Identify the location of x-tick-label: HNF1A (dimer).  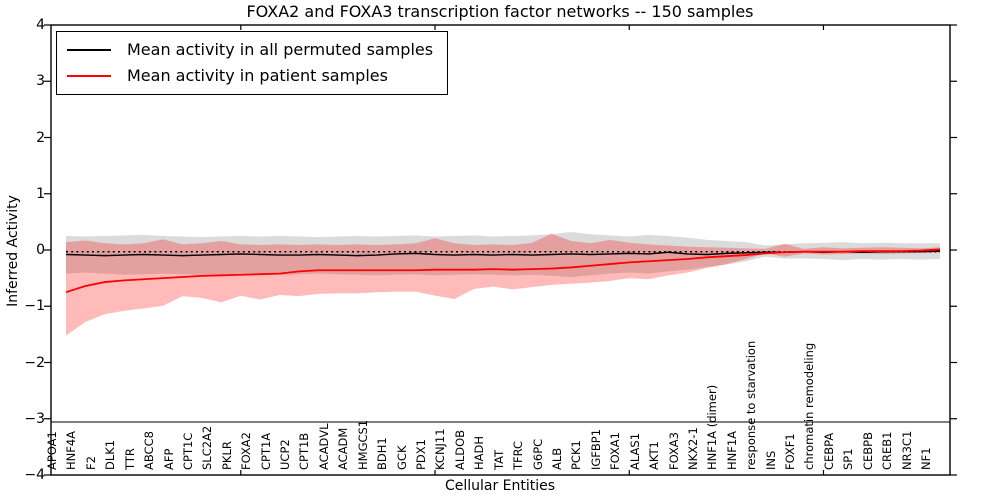
(712, 427).